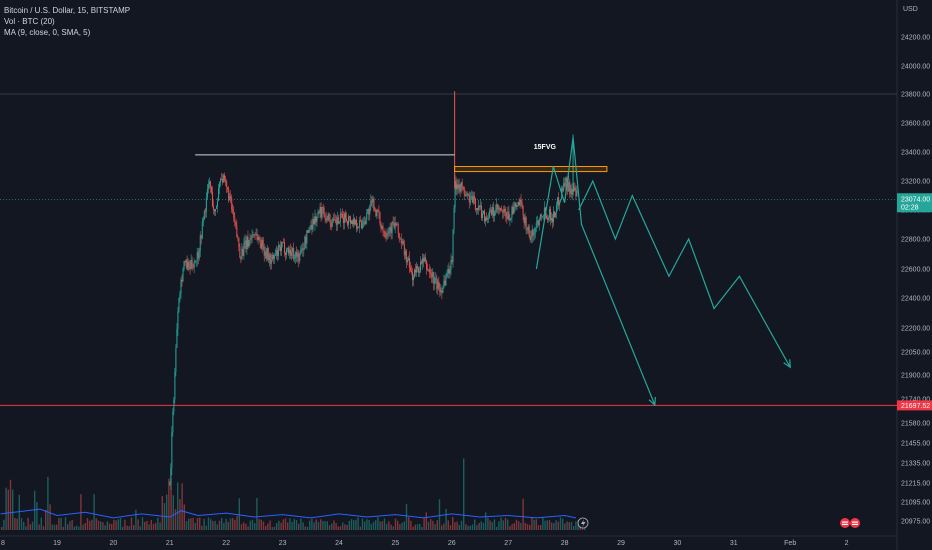  Describe the element at coordinates (339, 543) in the screenshot. I see `time-tick-label: 24` at that location.